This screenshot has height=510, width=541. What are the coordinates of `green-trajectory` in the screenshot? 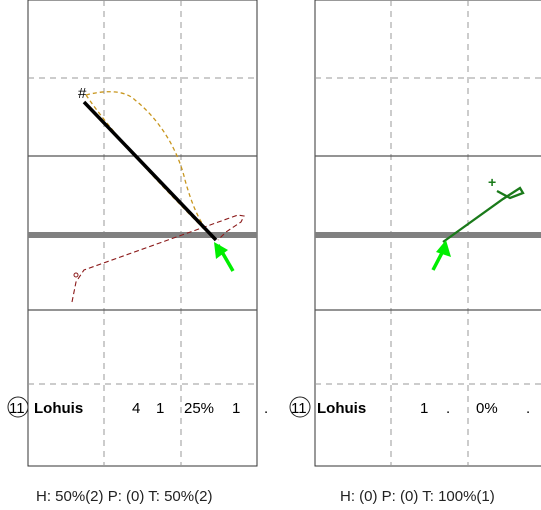 It's located at (483, 214).